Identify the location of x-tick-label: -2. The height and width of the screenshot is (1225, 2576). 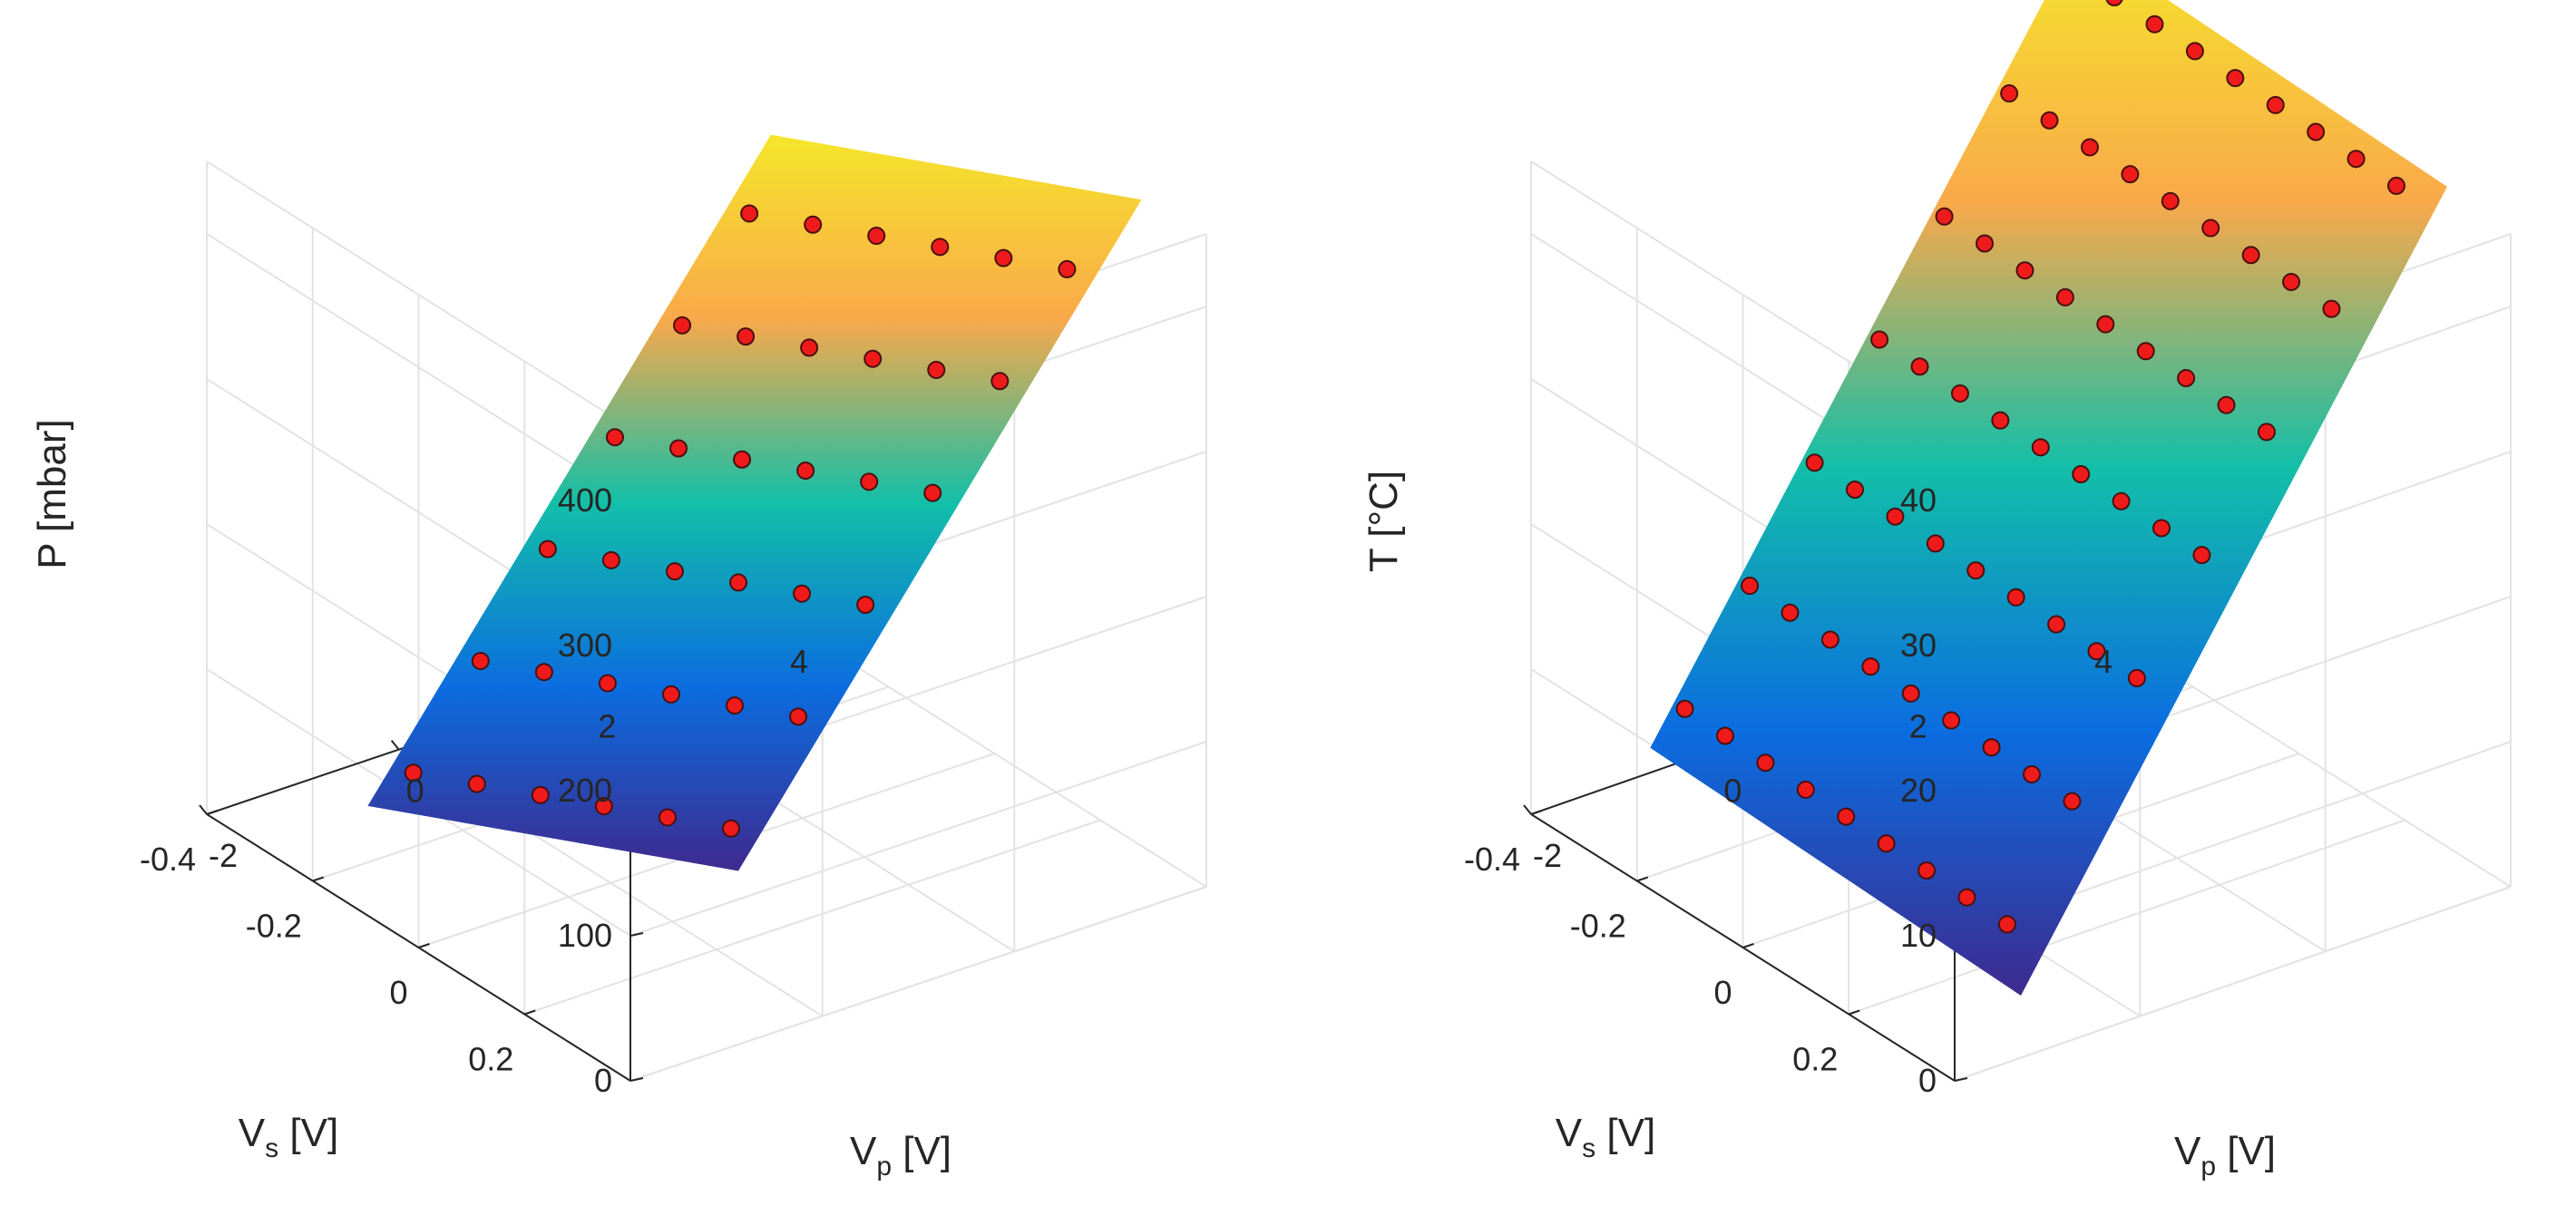
(223, 855).